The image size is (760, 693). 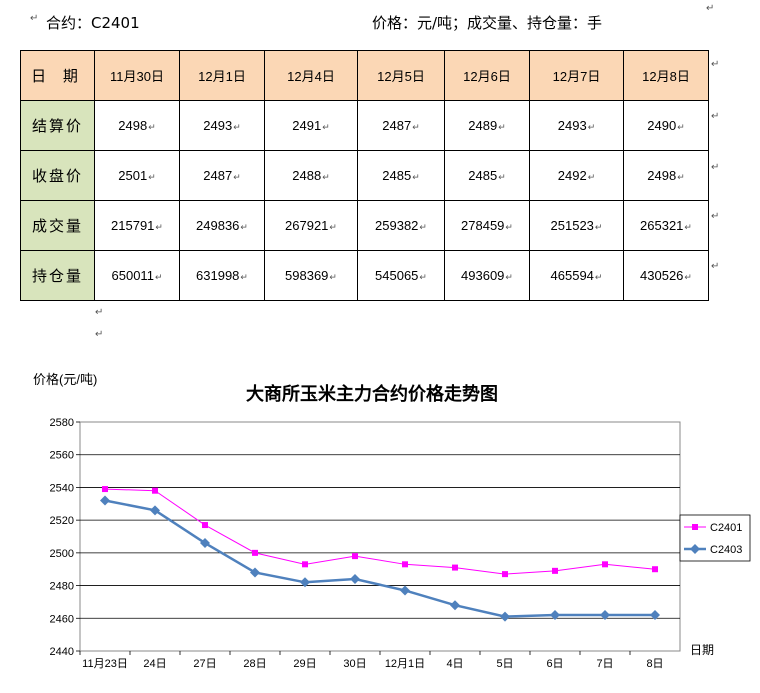 What do you see at coordinates (695, 527) in the screenshot?
I see `legend-marker-C2401` at bounding box center [695, 527].